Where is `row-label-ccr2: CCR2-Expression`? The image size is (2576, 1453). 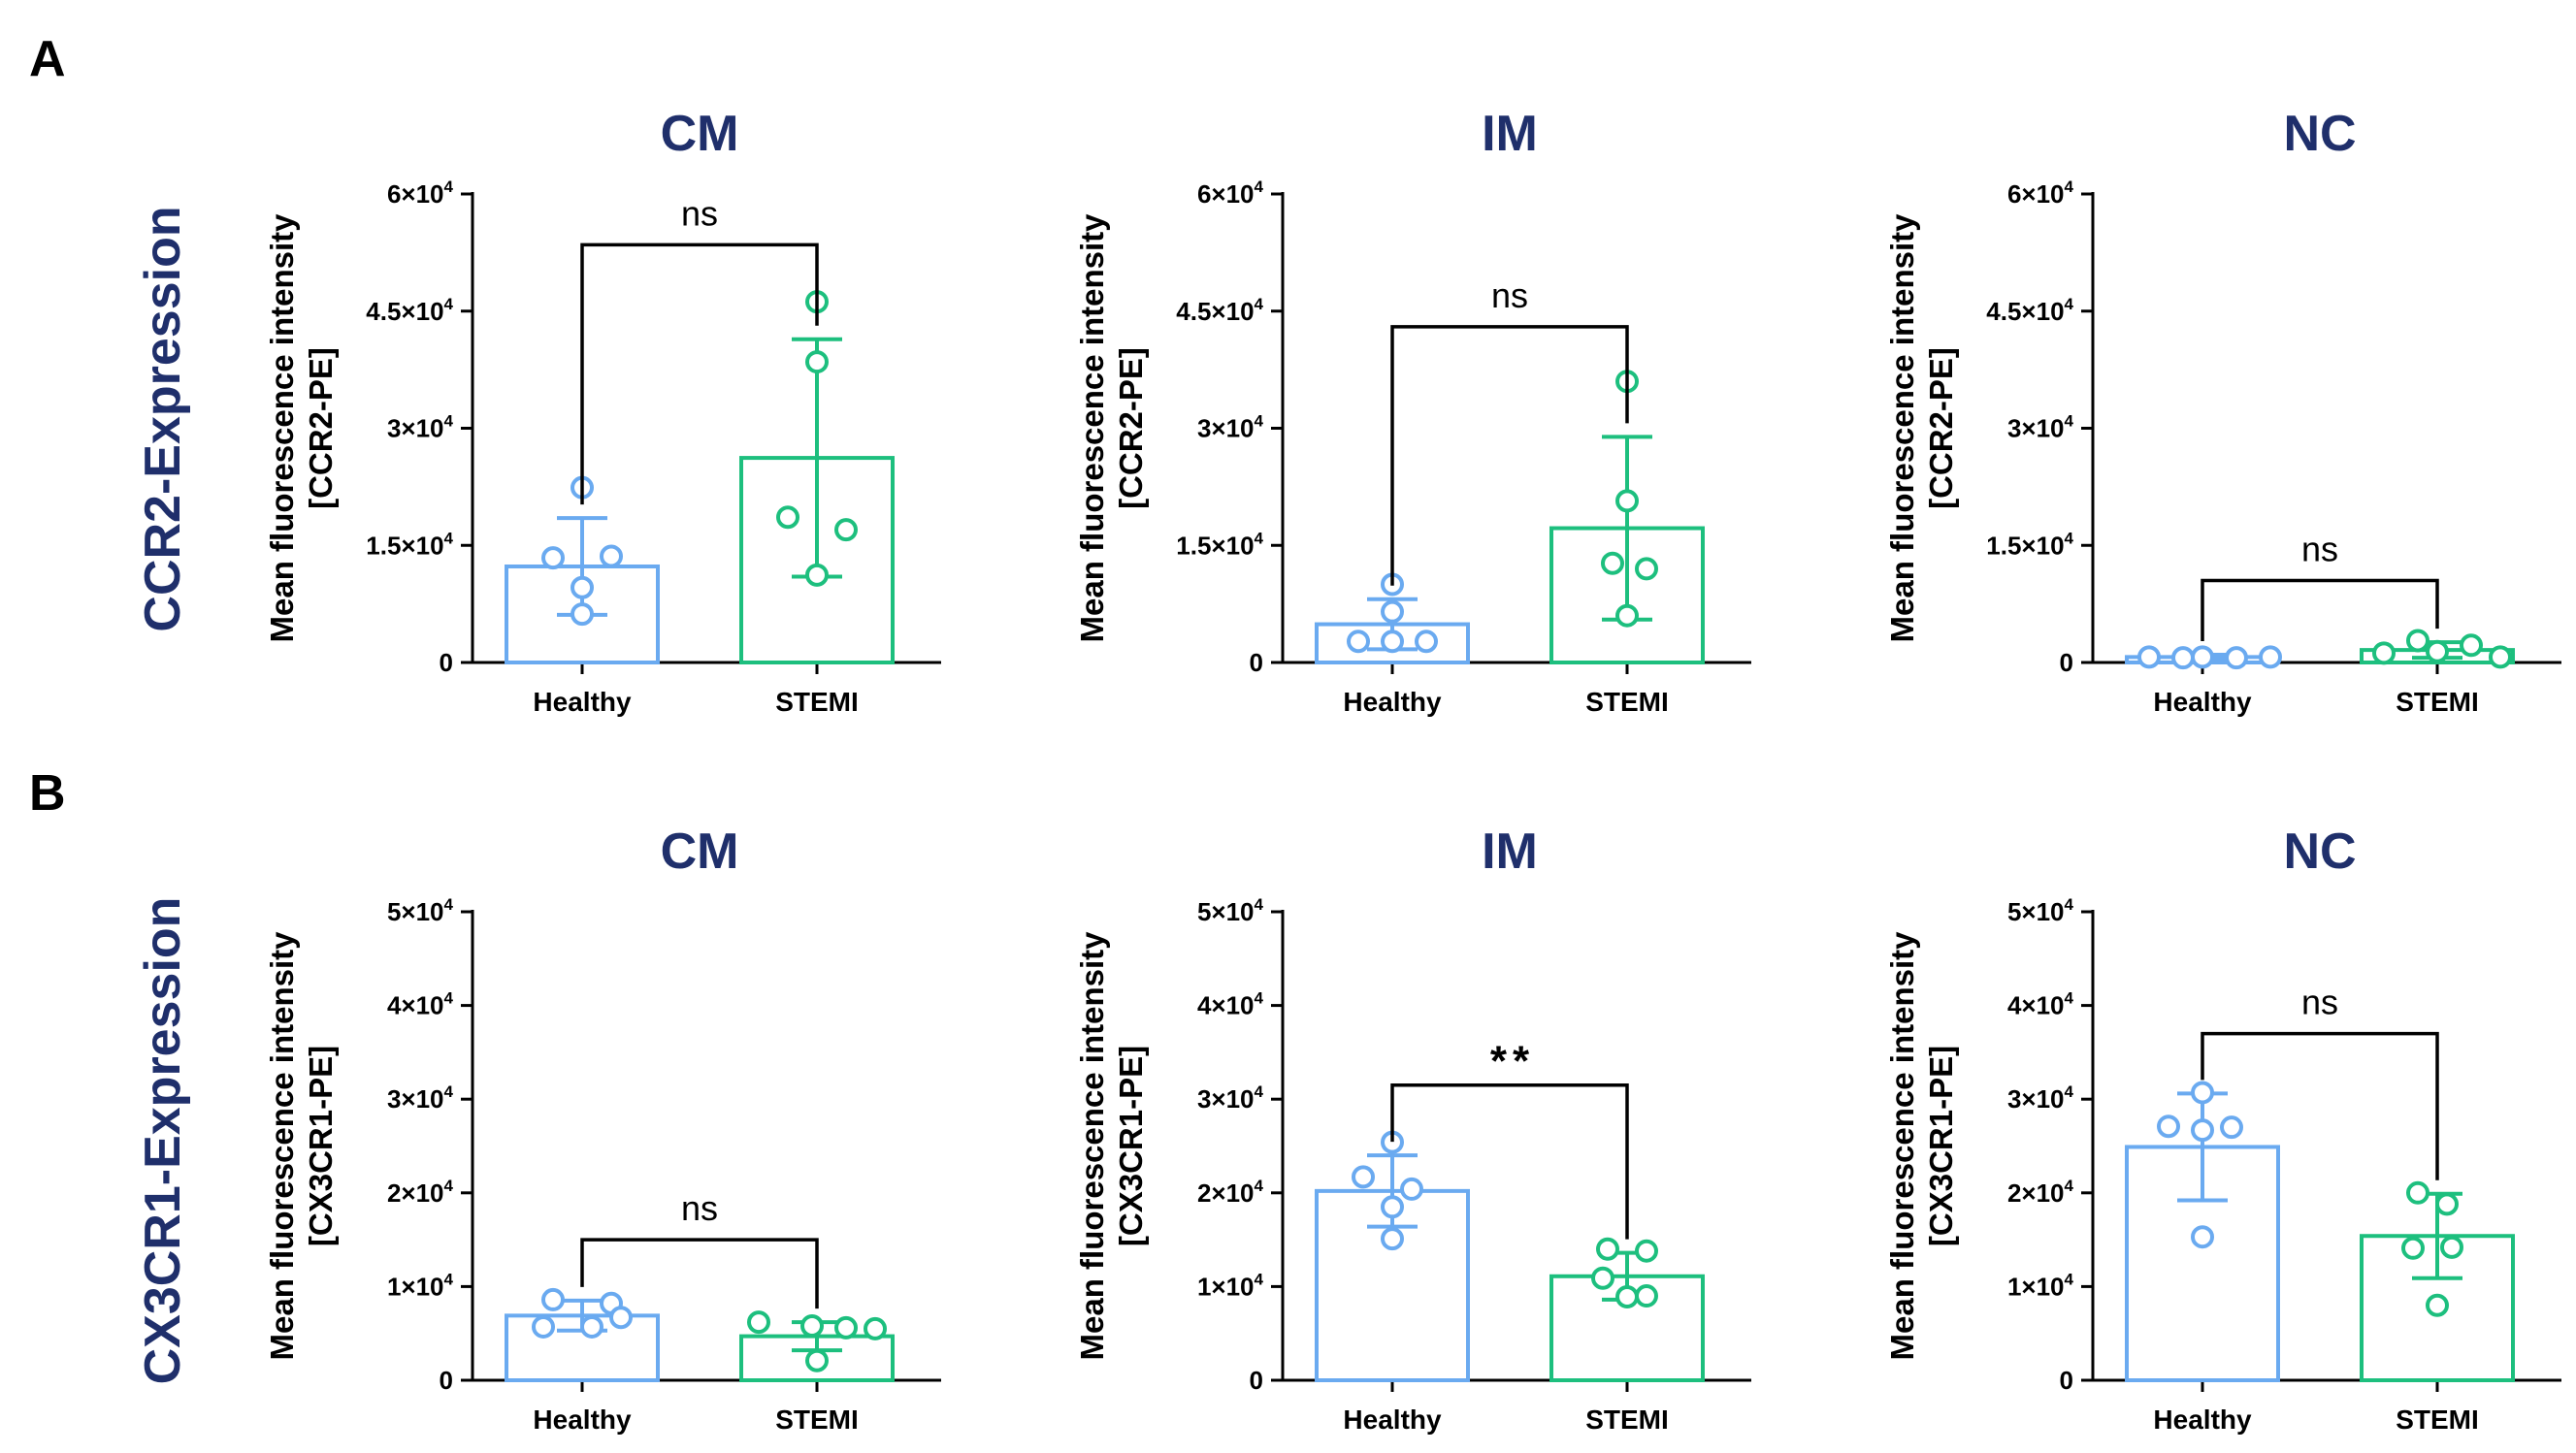
row-label-ccr2: CCR2-Expression is located at coordinates (163, 418).